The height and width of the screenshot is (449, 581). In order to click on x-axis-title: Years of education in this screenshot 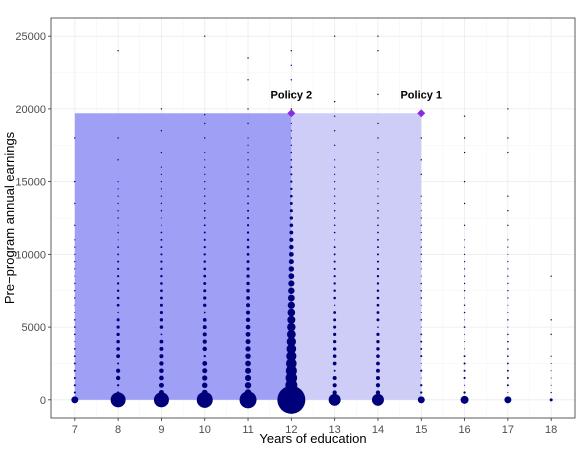, I will do `click(312, 438)`.